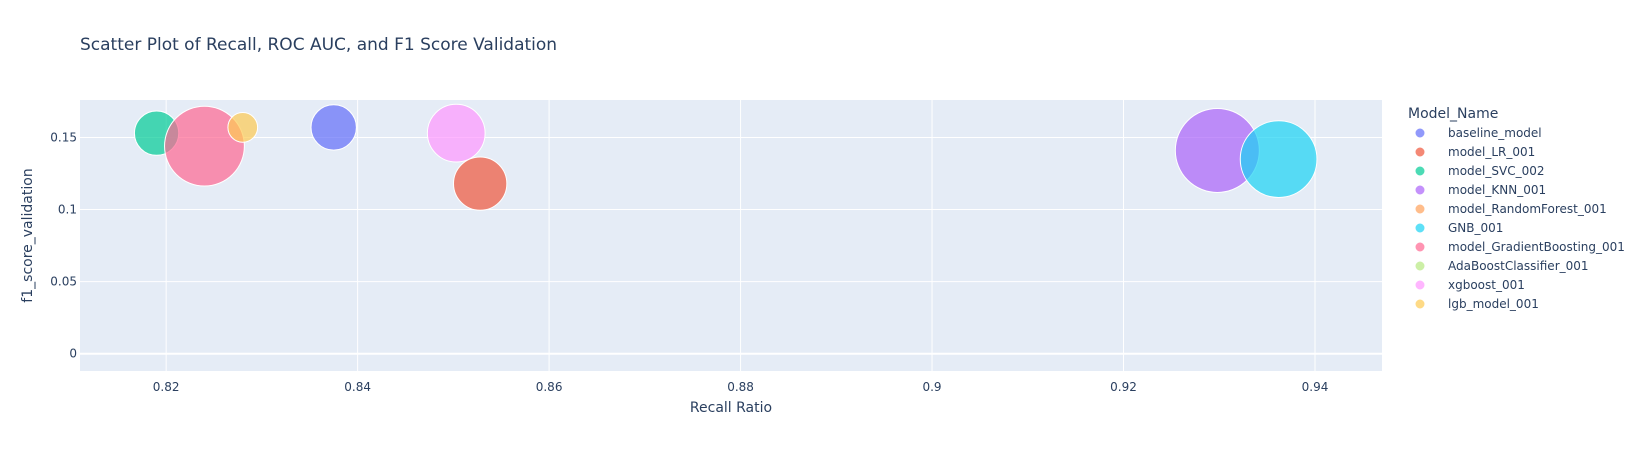 The width and height of the screenshot is (1626, 450). I want to click on legend-item-AdaBoostClassifier_001: AdaBoostClassifier_001, so click(1501, 266).